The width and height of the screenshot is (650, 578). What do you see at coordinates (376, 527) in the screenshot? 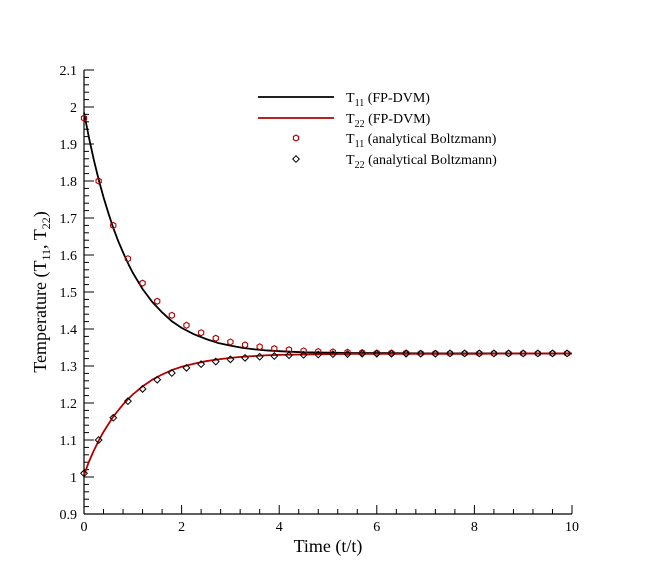
I see `x-tick-label: 6` at bounding box center [376, 527].